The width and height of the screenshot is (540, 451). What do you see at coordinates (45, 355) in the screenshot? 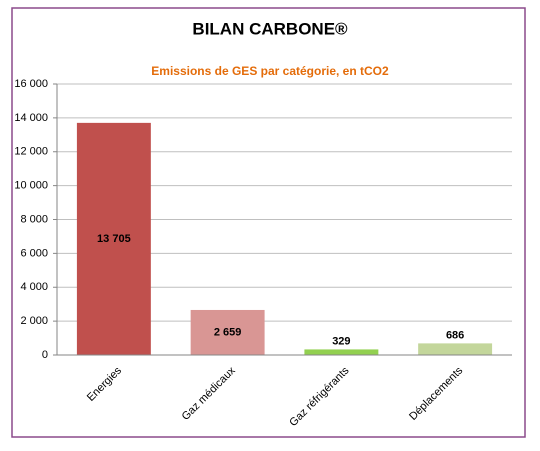
I see `y-tick-label: 0` at bounding box center [45, 355].